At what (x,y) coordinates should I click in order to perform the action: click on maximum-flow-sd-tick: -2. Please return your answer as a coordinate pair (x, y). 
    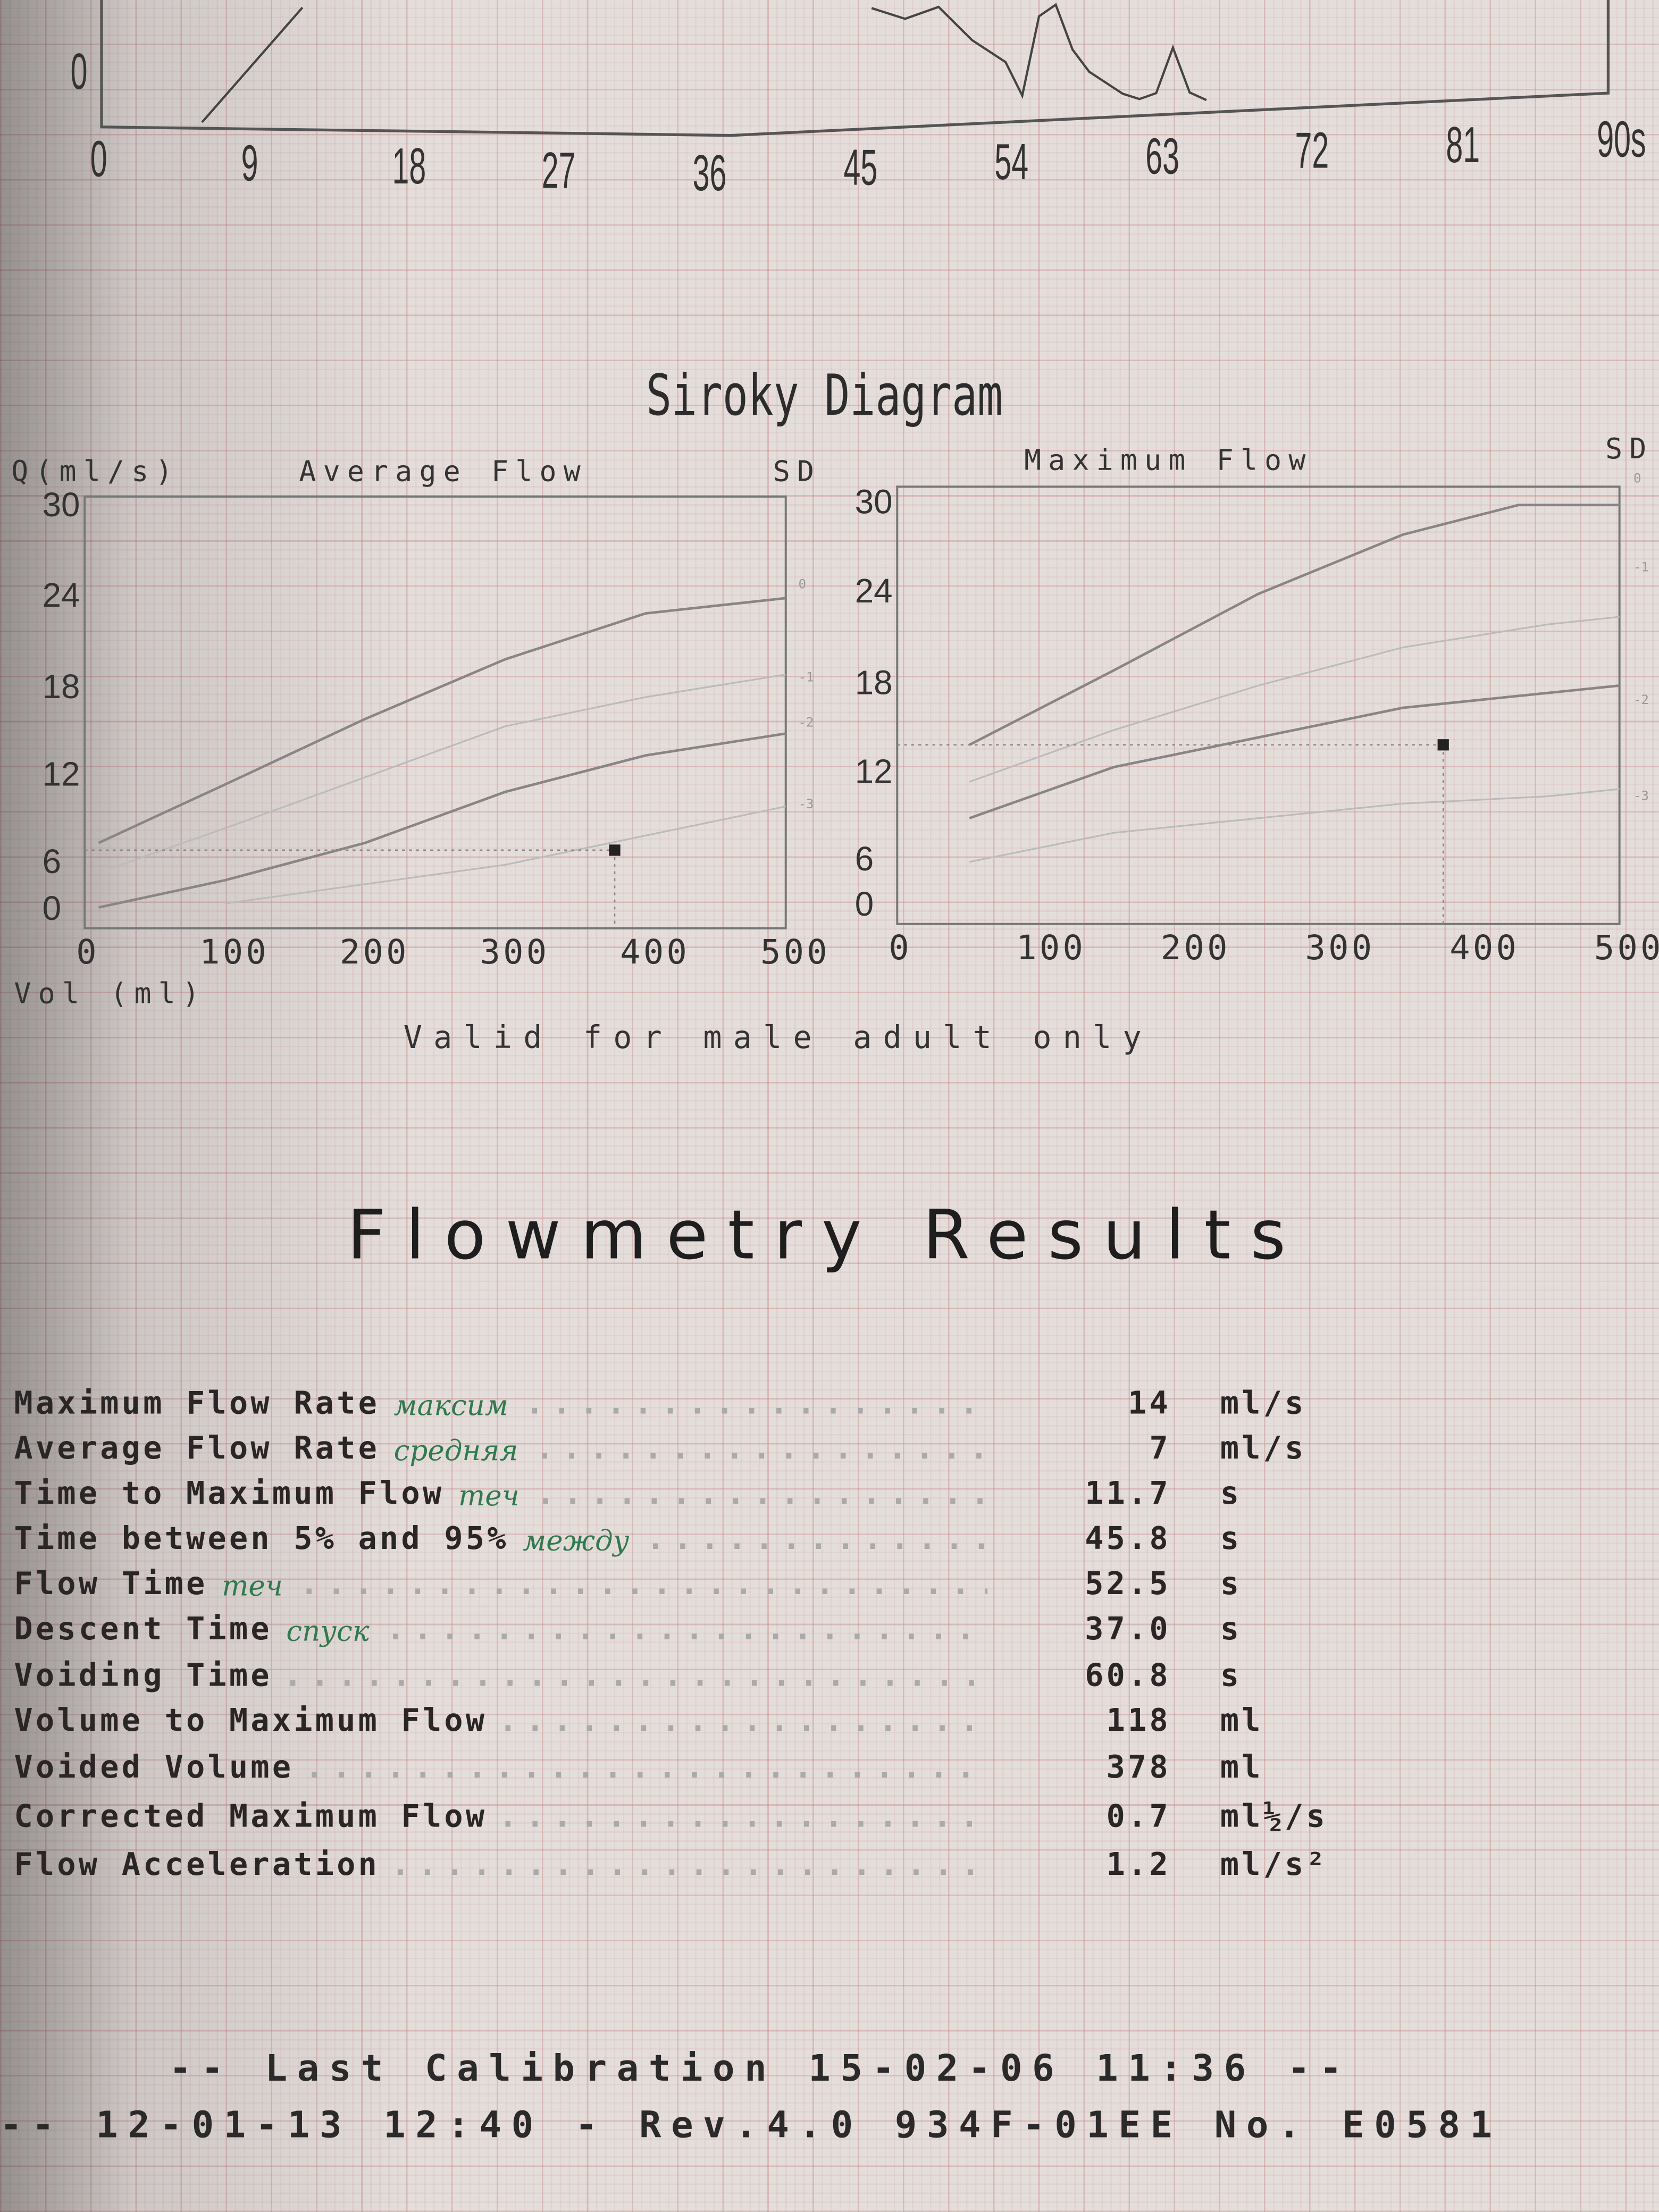
    Looking at the image, I should click on (1641, 701).